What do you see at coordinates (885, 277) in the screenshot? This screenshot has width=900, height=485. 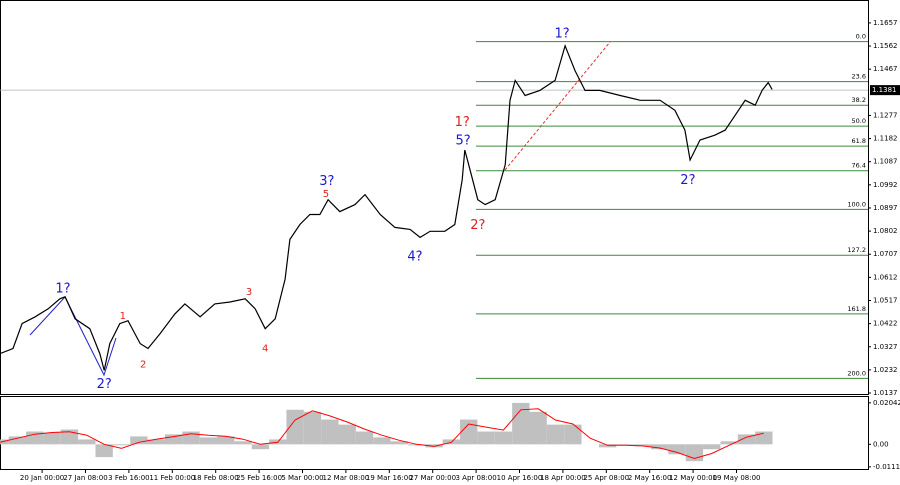 I see `y-tick-label: 1.0612` at bounding box center [885, 277].